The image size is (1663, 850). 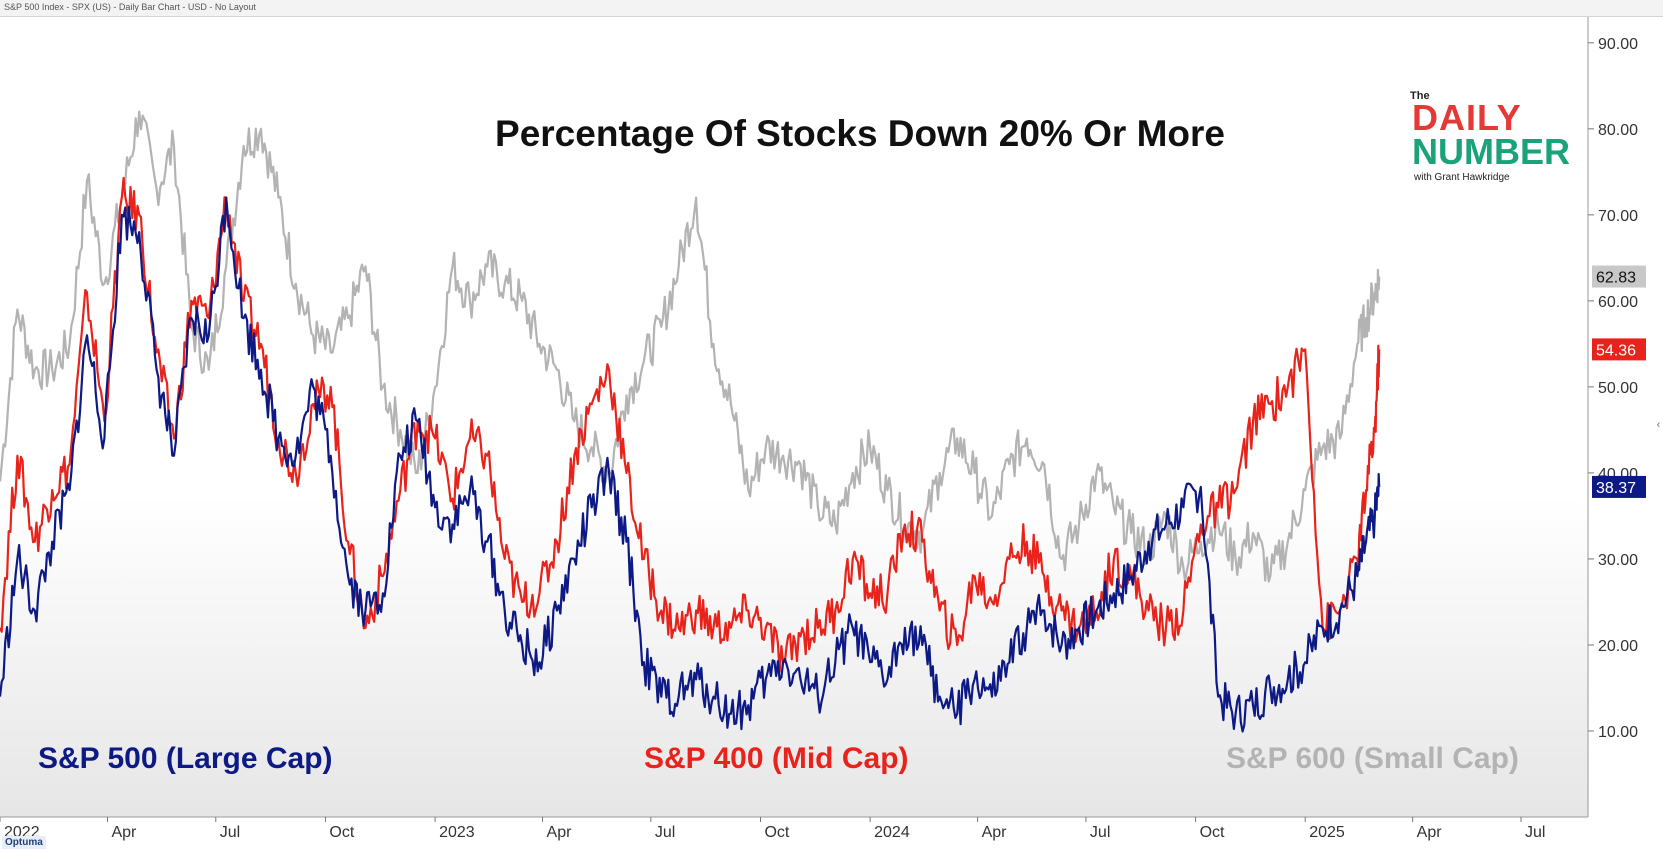 I want to click on y-tick-label: 90.00, so click(x=1618, y=44).